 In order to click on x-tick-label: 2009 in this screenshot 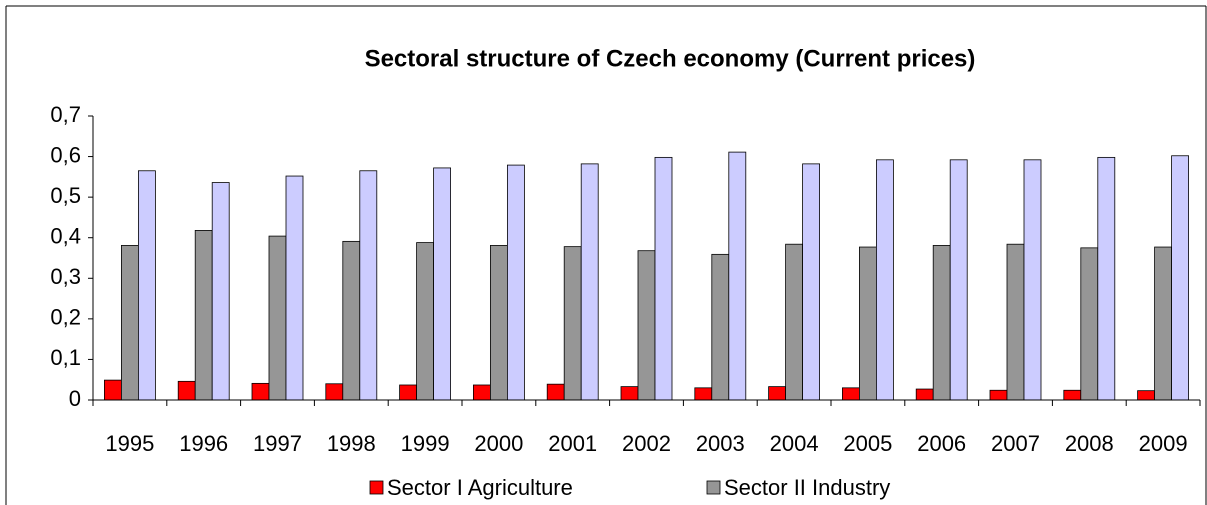, I will do `click(1163, 443)`.